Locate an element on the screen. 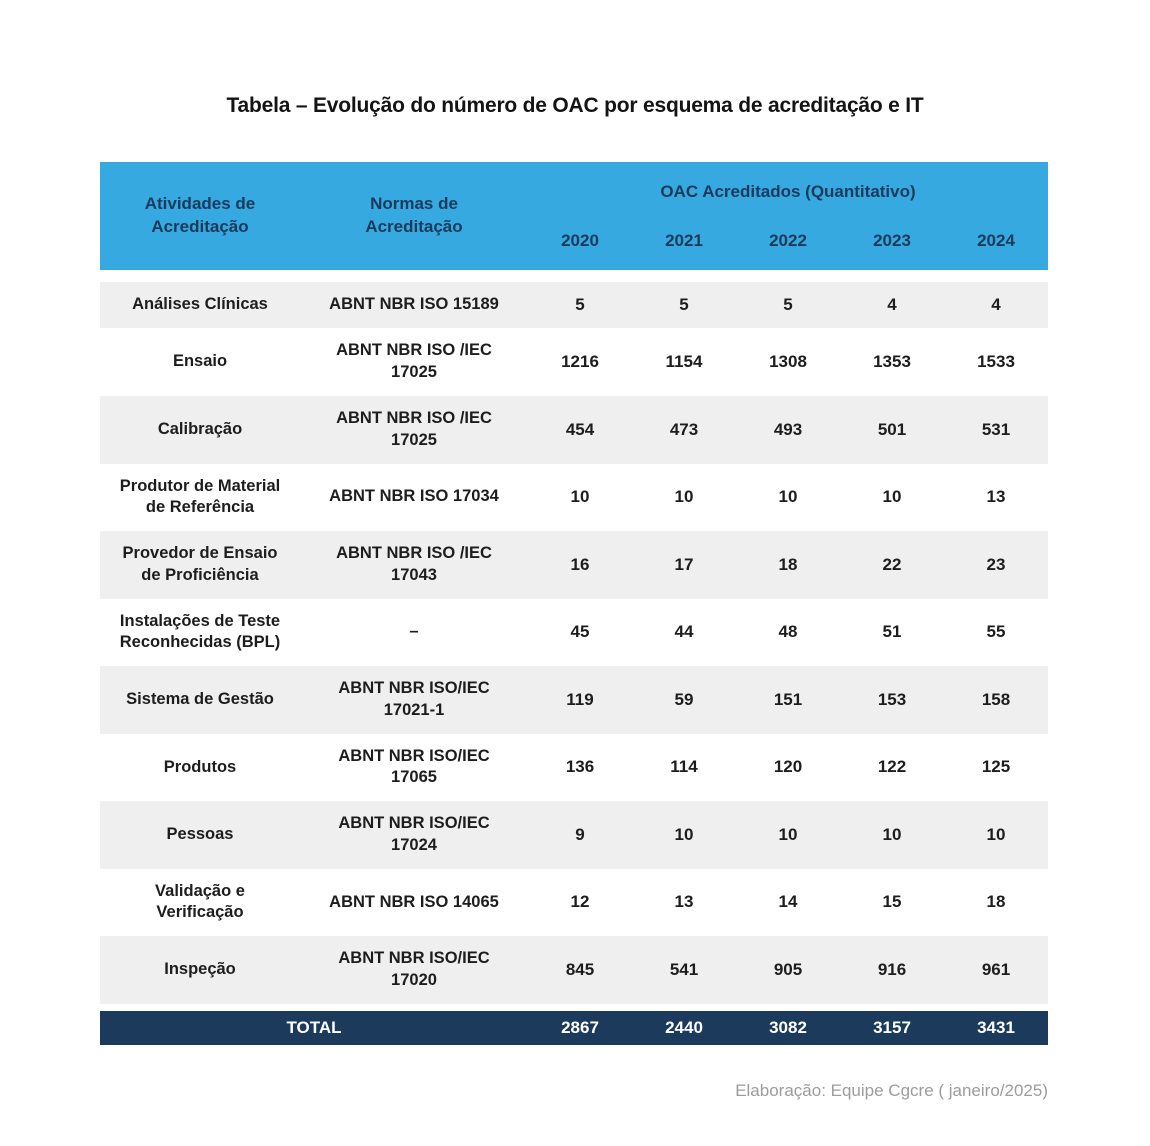  cell-value: 125 is located at coordinates (996, 767).